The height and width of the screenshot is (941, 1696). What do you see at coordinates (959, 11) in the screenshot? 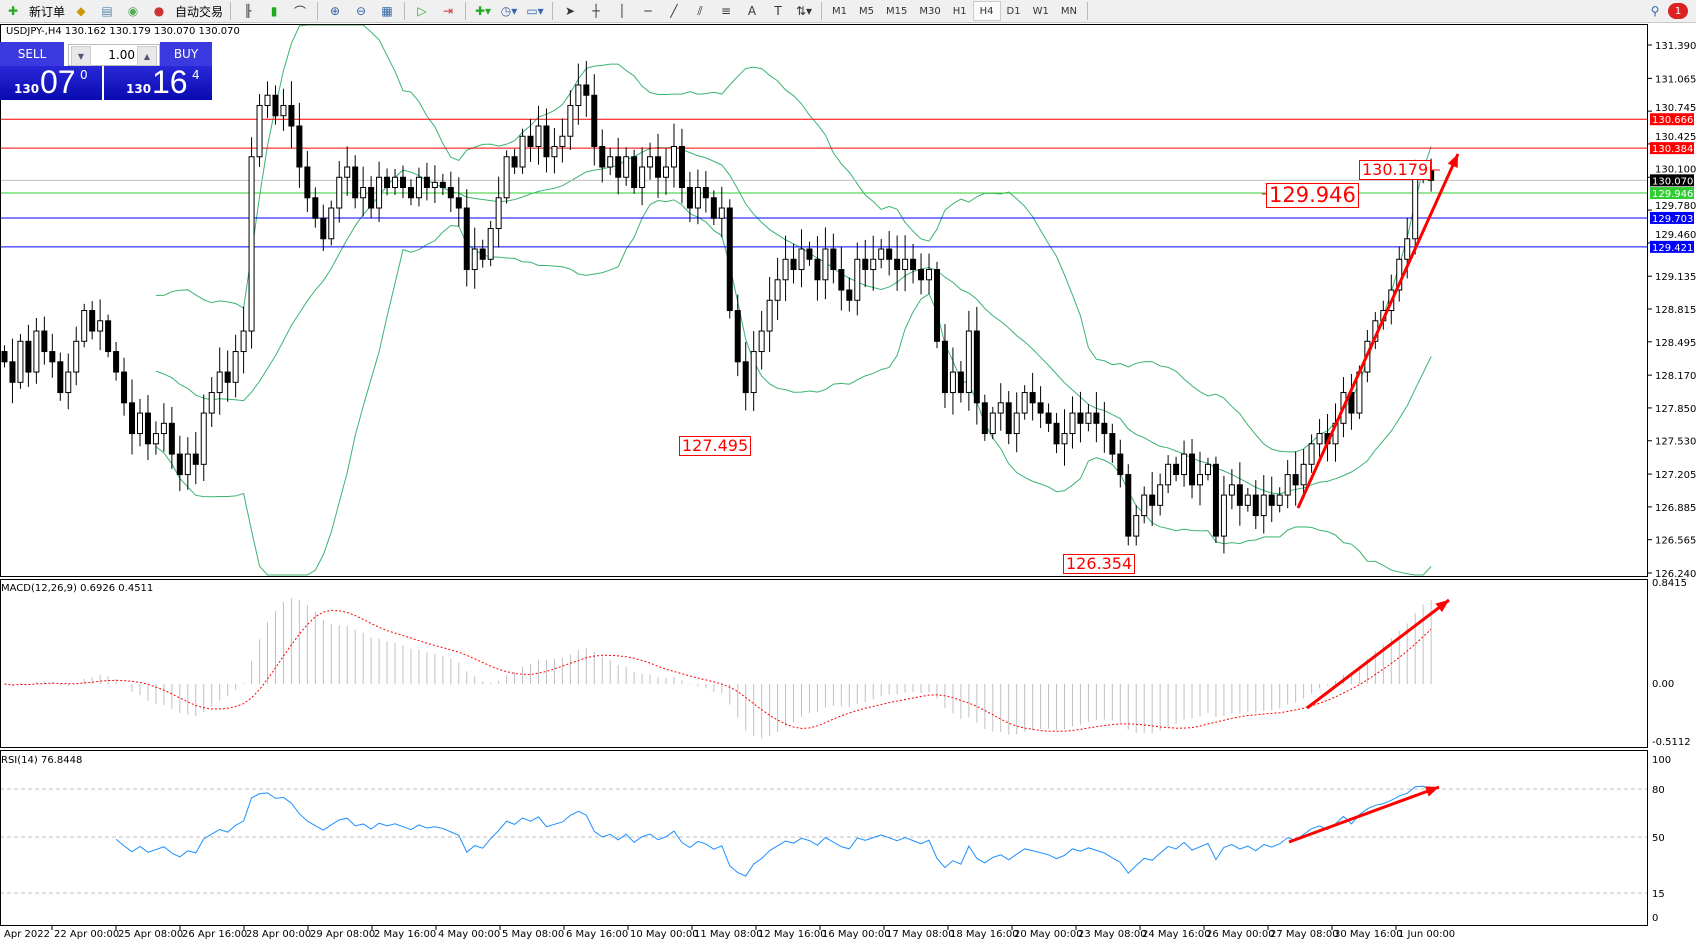
I see `timeframe-h1: H1` at bounding box center [959, 11].